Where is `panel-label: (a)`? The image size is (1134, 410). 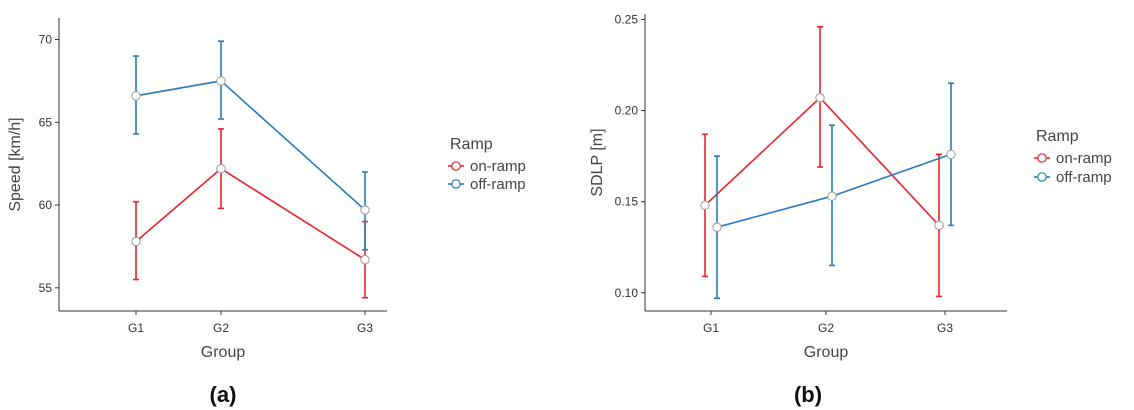
panel-label: (a) is located at coordinates (223, 394).